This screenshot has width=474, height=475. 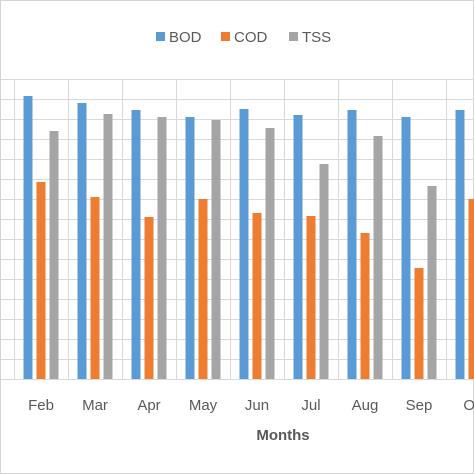 What do you see at coordinates (225, 36) in the screenshot?
I see `legend-swatch-cod` at bounding box center [225, 36].